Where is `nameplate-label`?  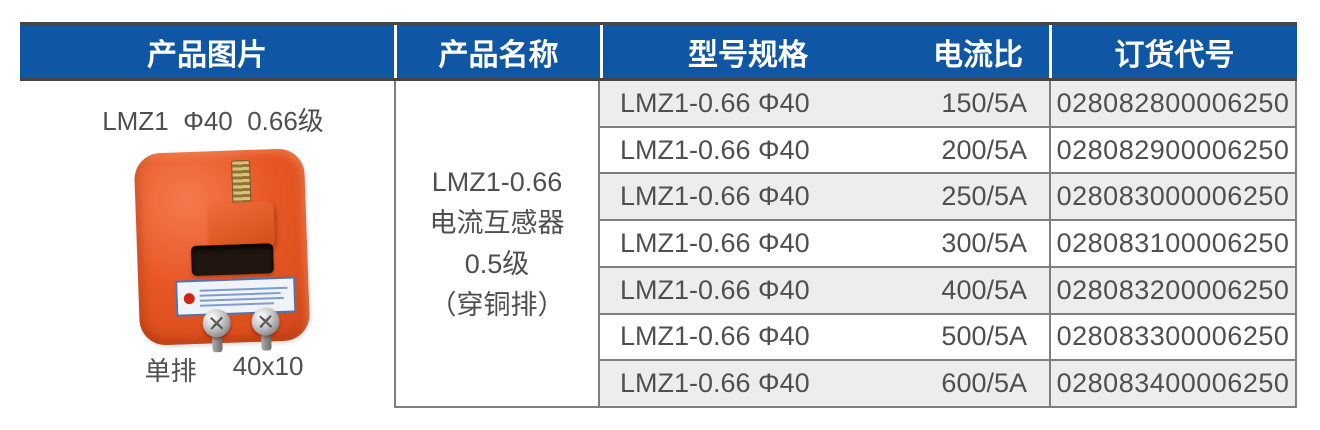 nameplate-label is located at coordinates (236, 296).